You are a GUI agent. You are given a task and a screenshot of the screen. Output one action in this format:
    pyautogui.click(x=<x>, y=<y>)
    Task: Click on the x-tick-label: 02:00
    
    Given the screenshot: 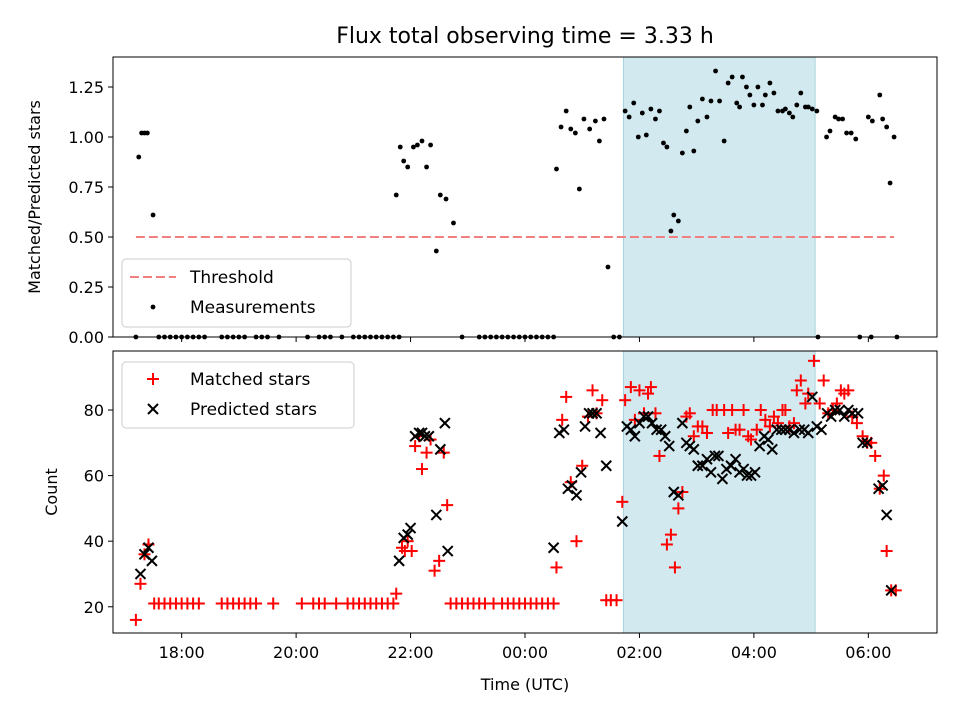 What is the action you would take?
    pyautogui.click(x=639, y=652)
    